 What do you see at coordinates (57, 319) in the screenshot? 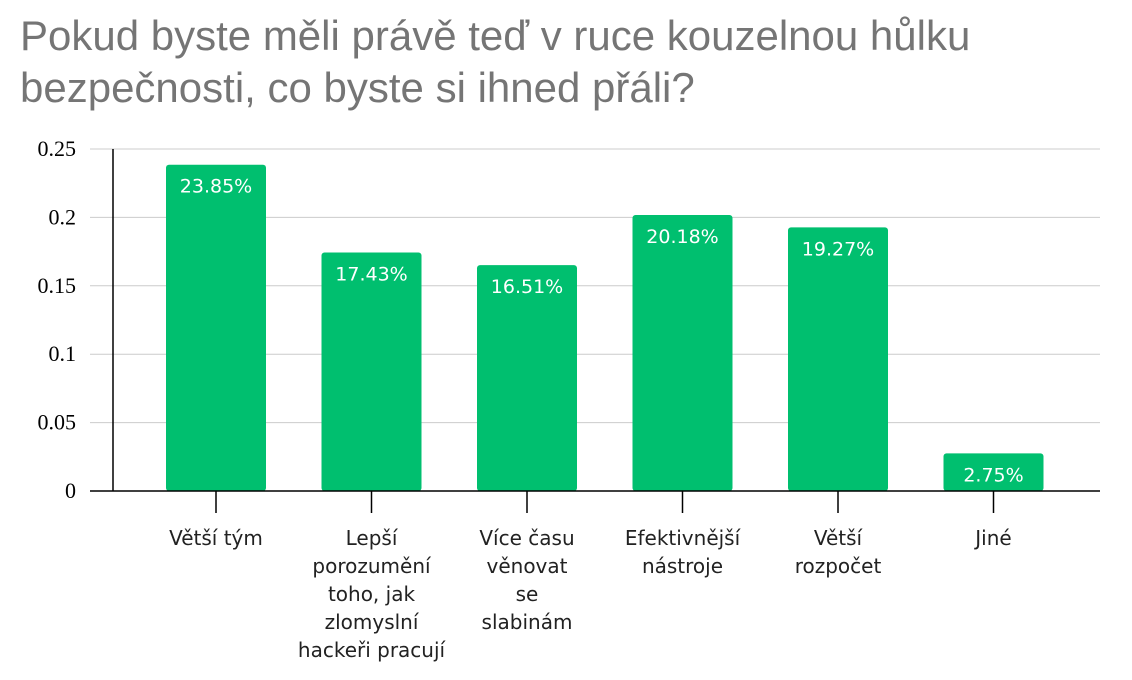
I see `y-axis-ticks: 0 0.05 0.1 0.15 0.2 0.25` at bounding box center [57, 319].